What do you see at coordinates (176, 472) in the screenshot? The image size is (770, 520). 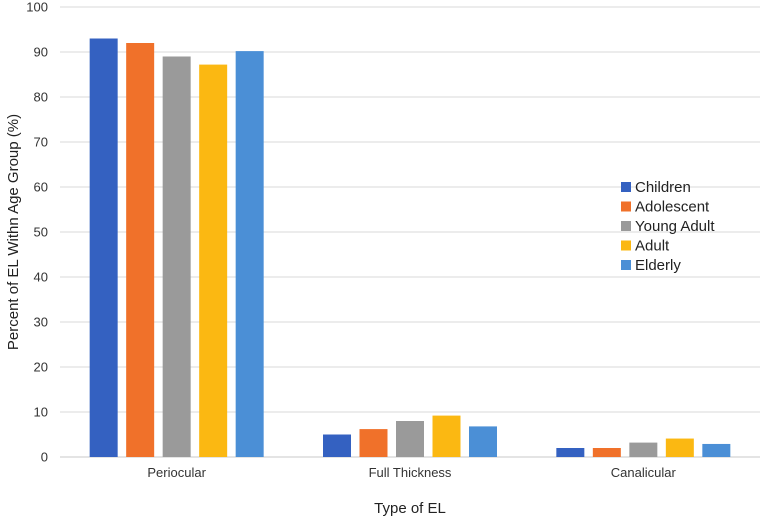 I see `x-tick-label: Periocular` at bounding box center [176, 472].